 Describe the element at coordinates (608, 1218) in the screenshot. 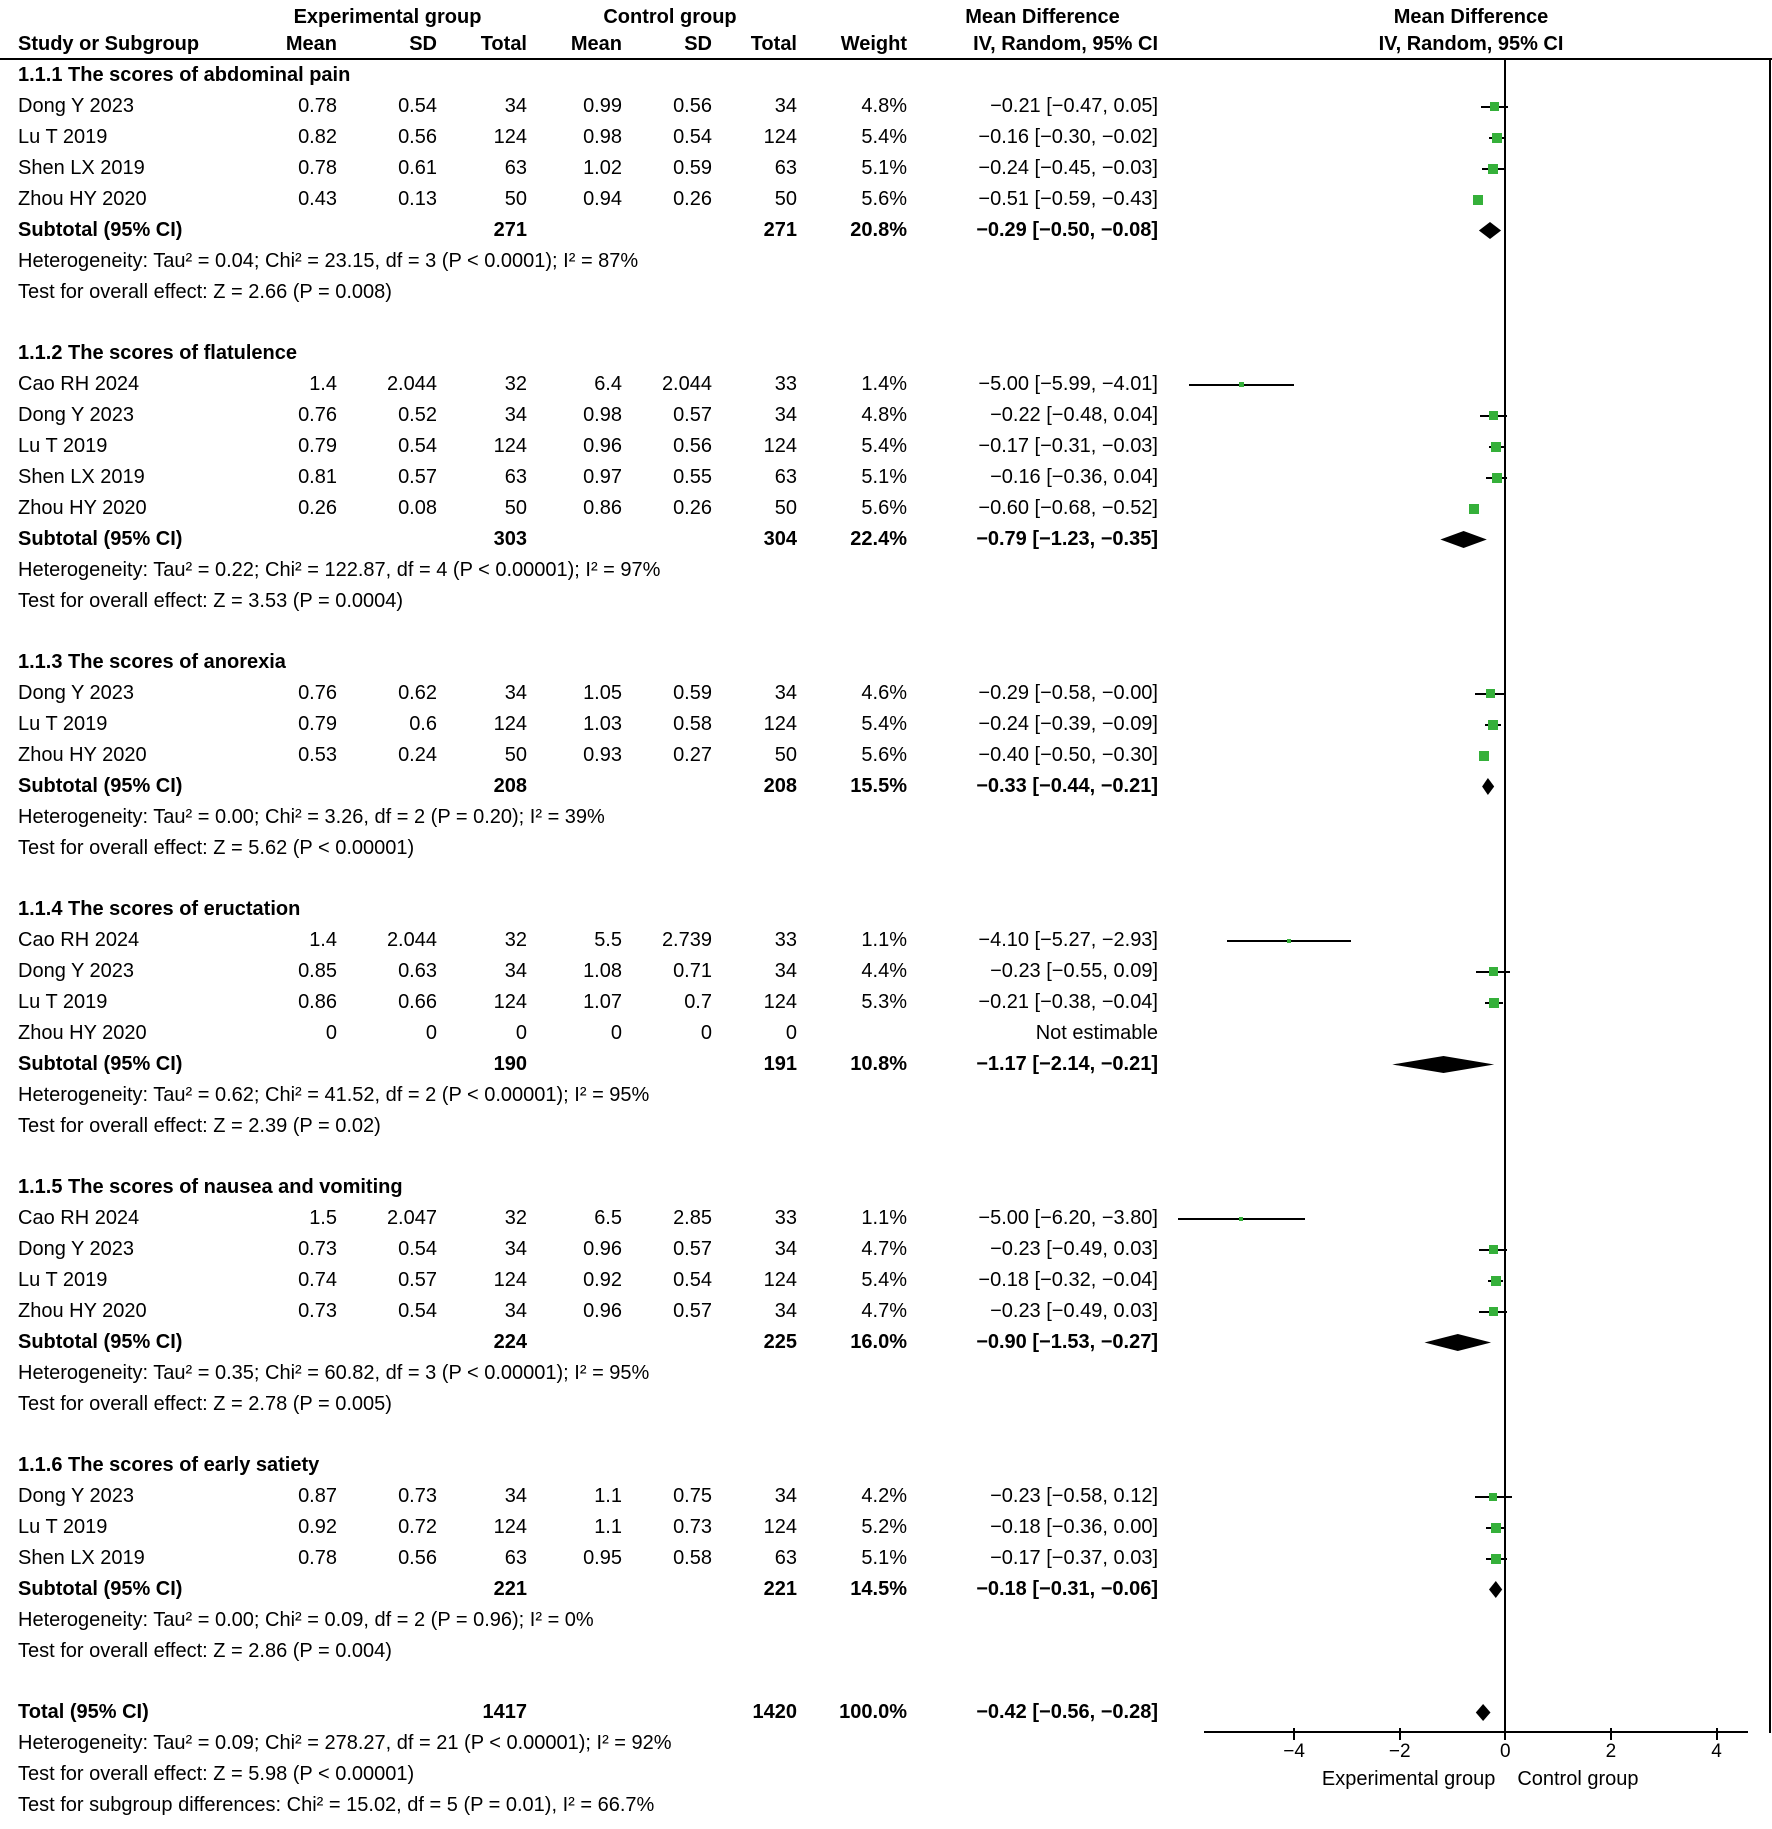

I see `study-cell: 6.5` at that location.